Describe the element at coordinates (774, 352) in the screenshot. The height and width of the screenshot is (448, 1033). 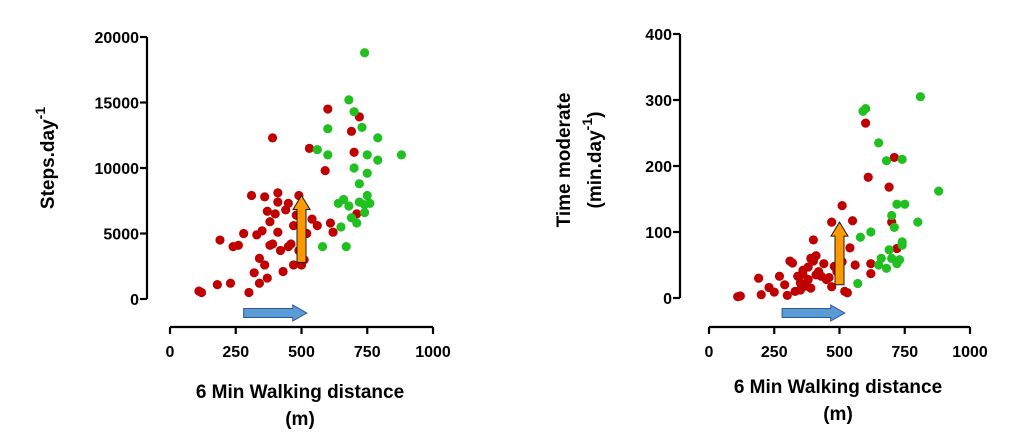
I see `x-tick-label: 250` at that location.